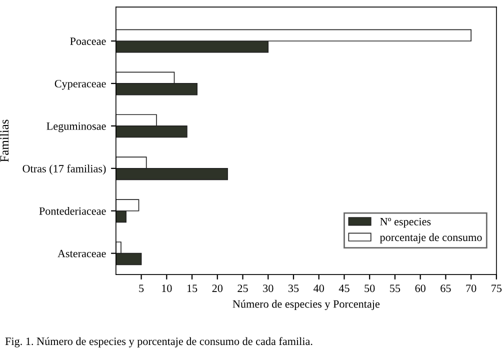 The width and height of the screenshot is (504, 352). What do you see at coordinates (192, 288) in the screenshot?
I see `x-tick-label: 15` at bounding box center [192, 288].